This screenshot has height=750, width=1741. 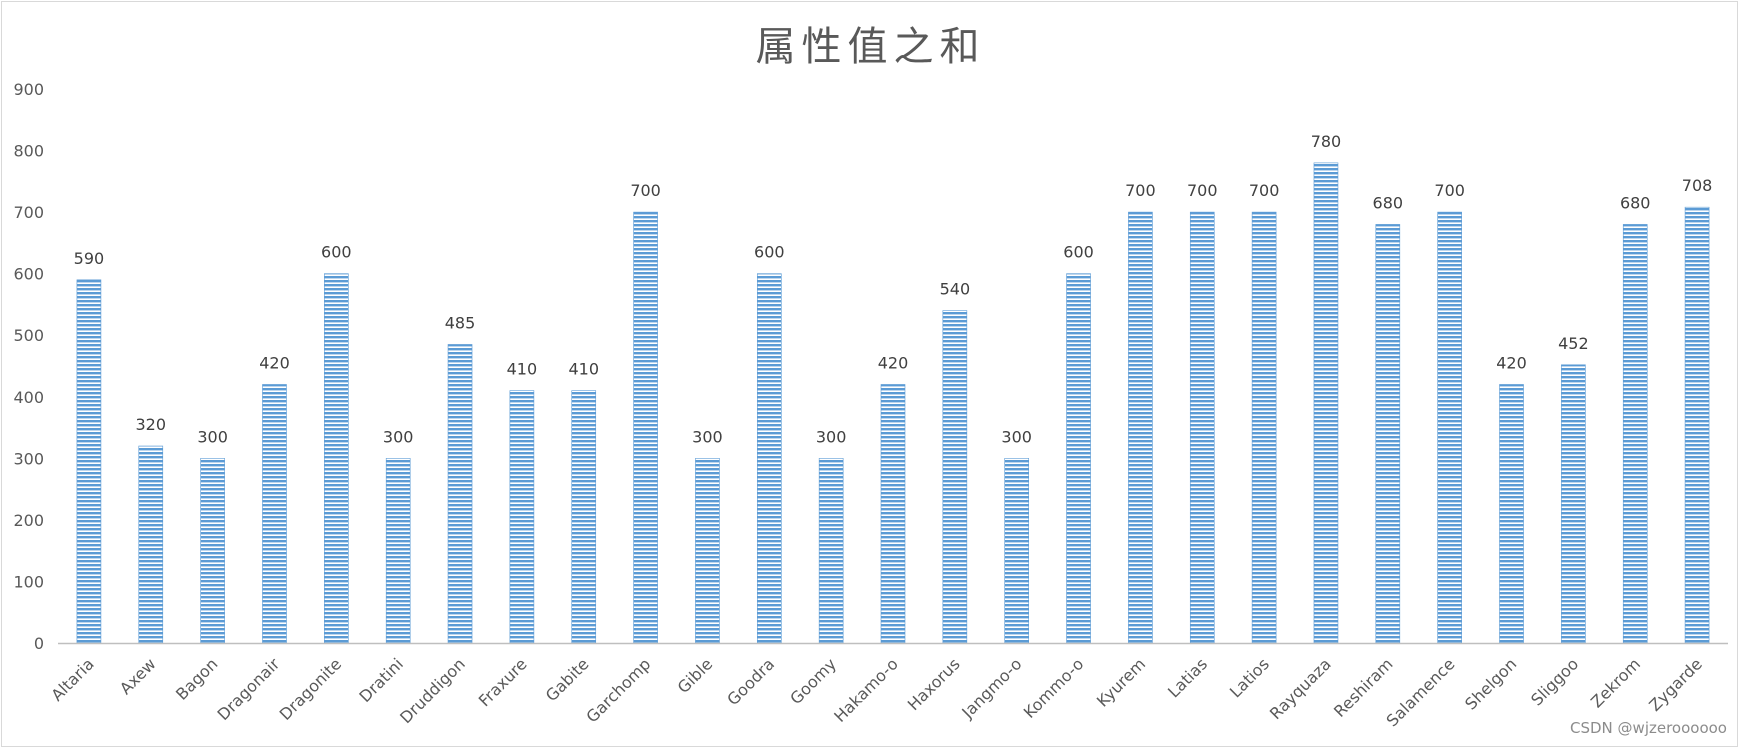 What do you see at coordinates (28, 366) in the screenshot?
I see `y-axis: 0 100 200 300 400 500 600 700 800 900` at bounding box center [28, 366].